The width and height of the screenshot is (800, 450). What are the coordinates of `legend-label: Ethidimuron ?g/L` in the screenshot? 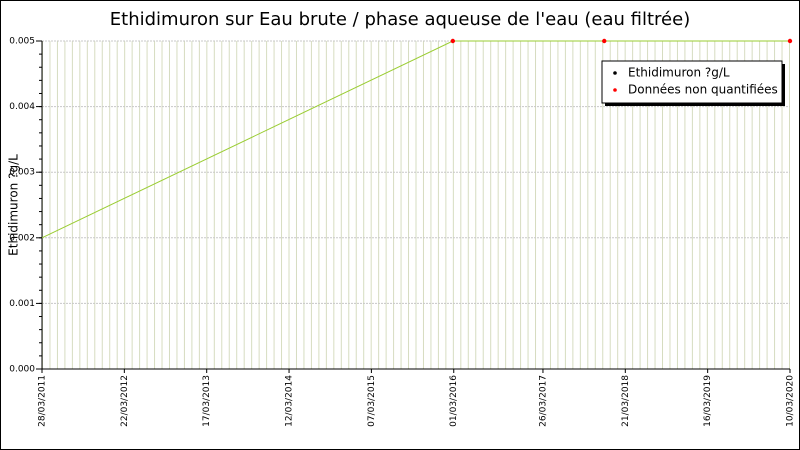 It's located at (679, 73).